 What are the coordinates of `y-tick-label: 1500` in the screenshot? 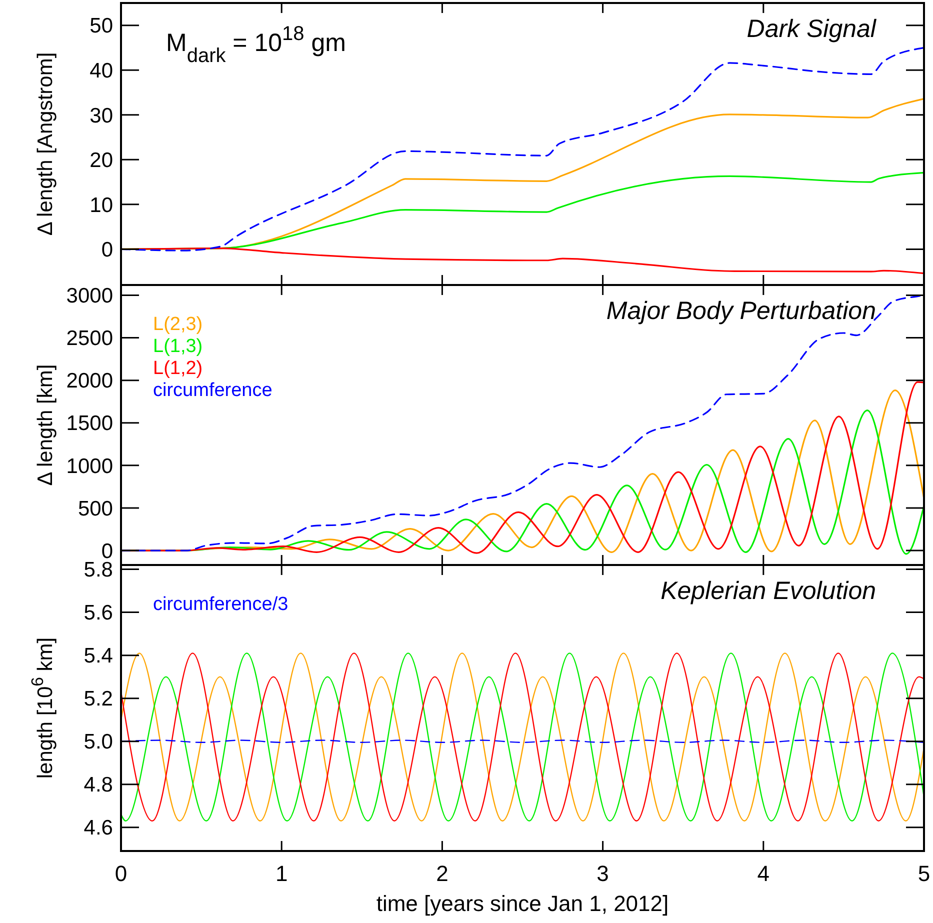 It's located at (89, 424).